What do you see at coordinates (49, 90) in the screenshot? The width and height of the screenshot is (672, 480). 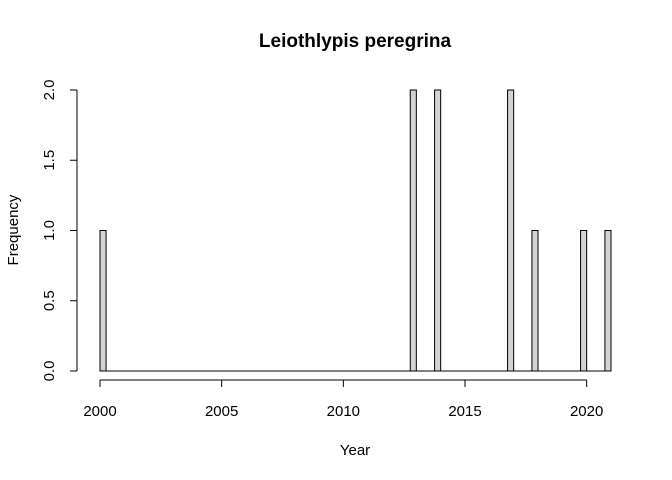 I see `y-tick-label: 2.0` at bounding box center [49, 90].